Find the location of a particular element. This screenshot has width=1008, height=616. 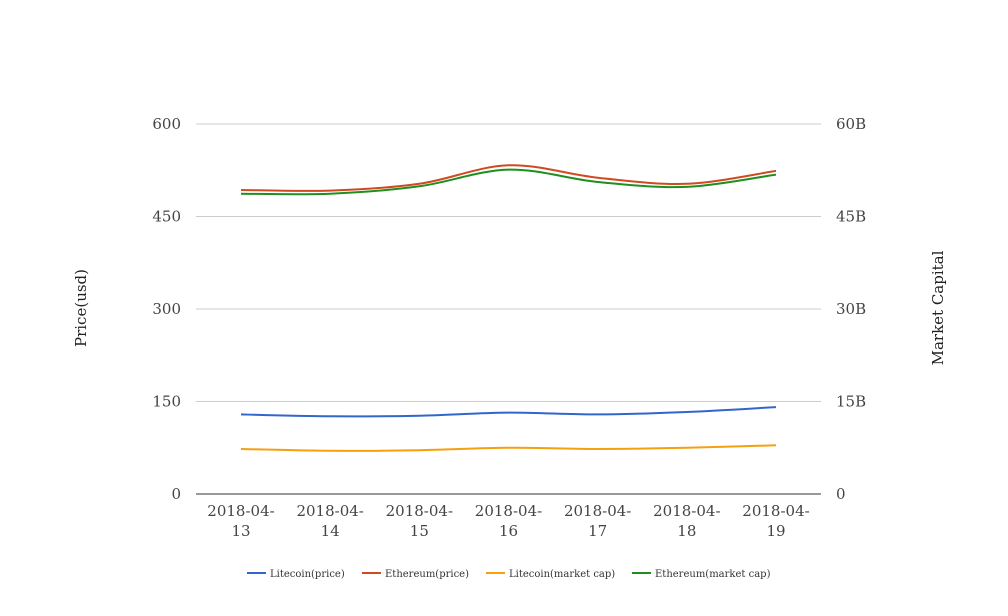

x-tick-label: 2018-04- 14 is located at coordinates (329, 521).